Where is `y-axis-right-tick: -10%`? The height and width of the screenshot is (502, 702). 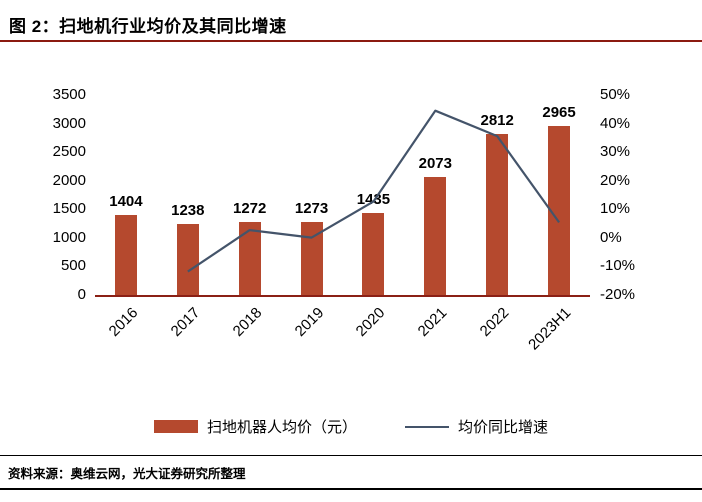
y-axis-right-tick: -10% is located at coordinates (618, 266).